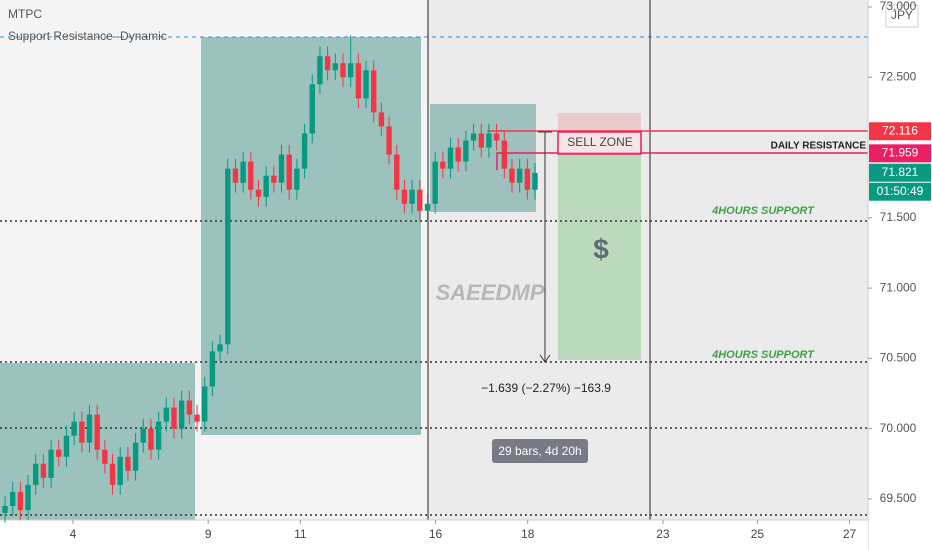  What do you see at coordinates (898, 428) in the screenshot?
I see `y-tick-label: 70.000` at bounding box center [898, 428].